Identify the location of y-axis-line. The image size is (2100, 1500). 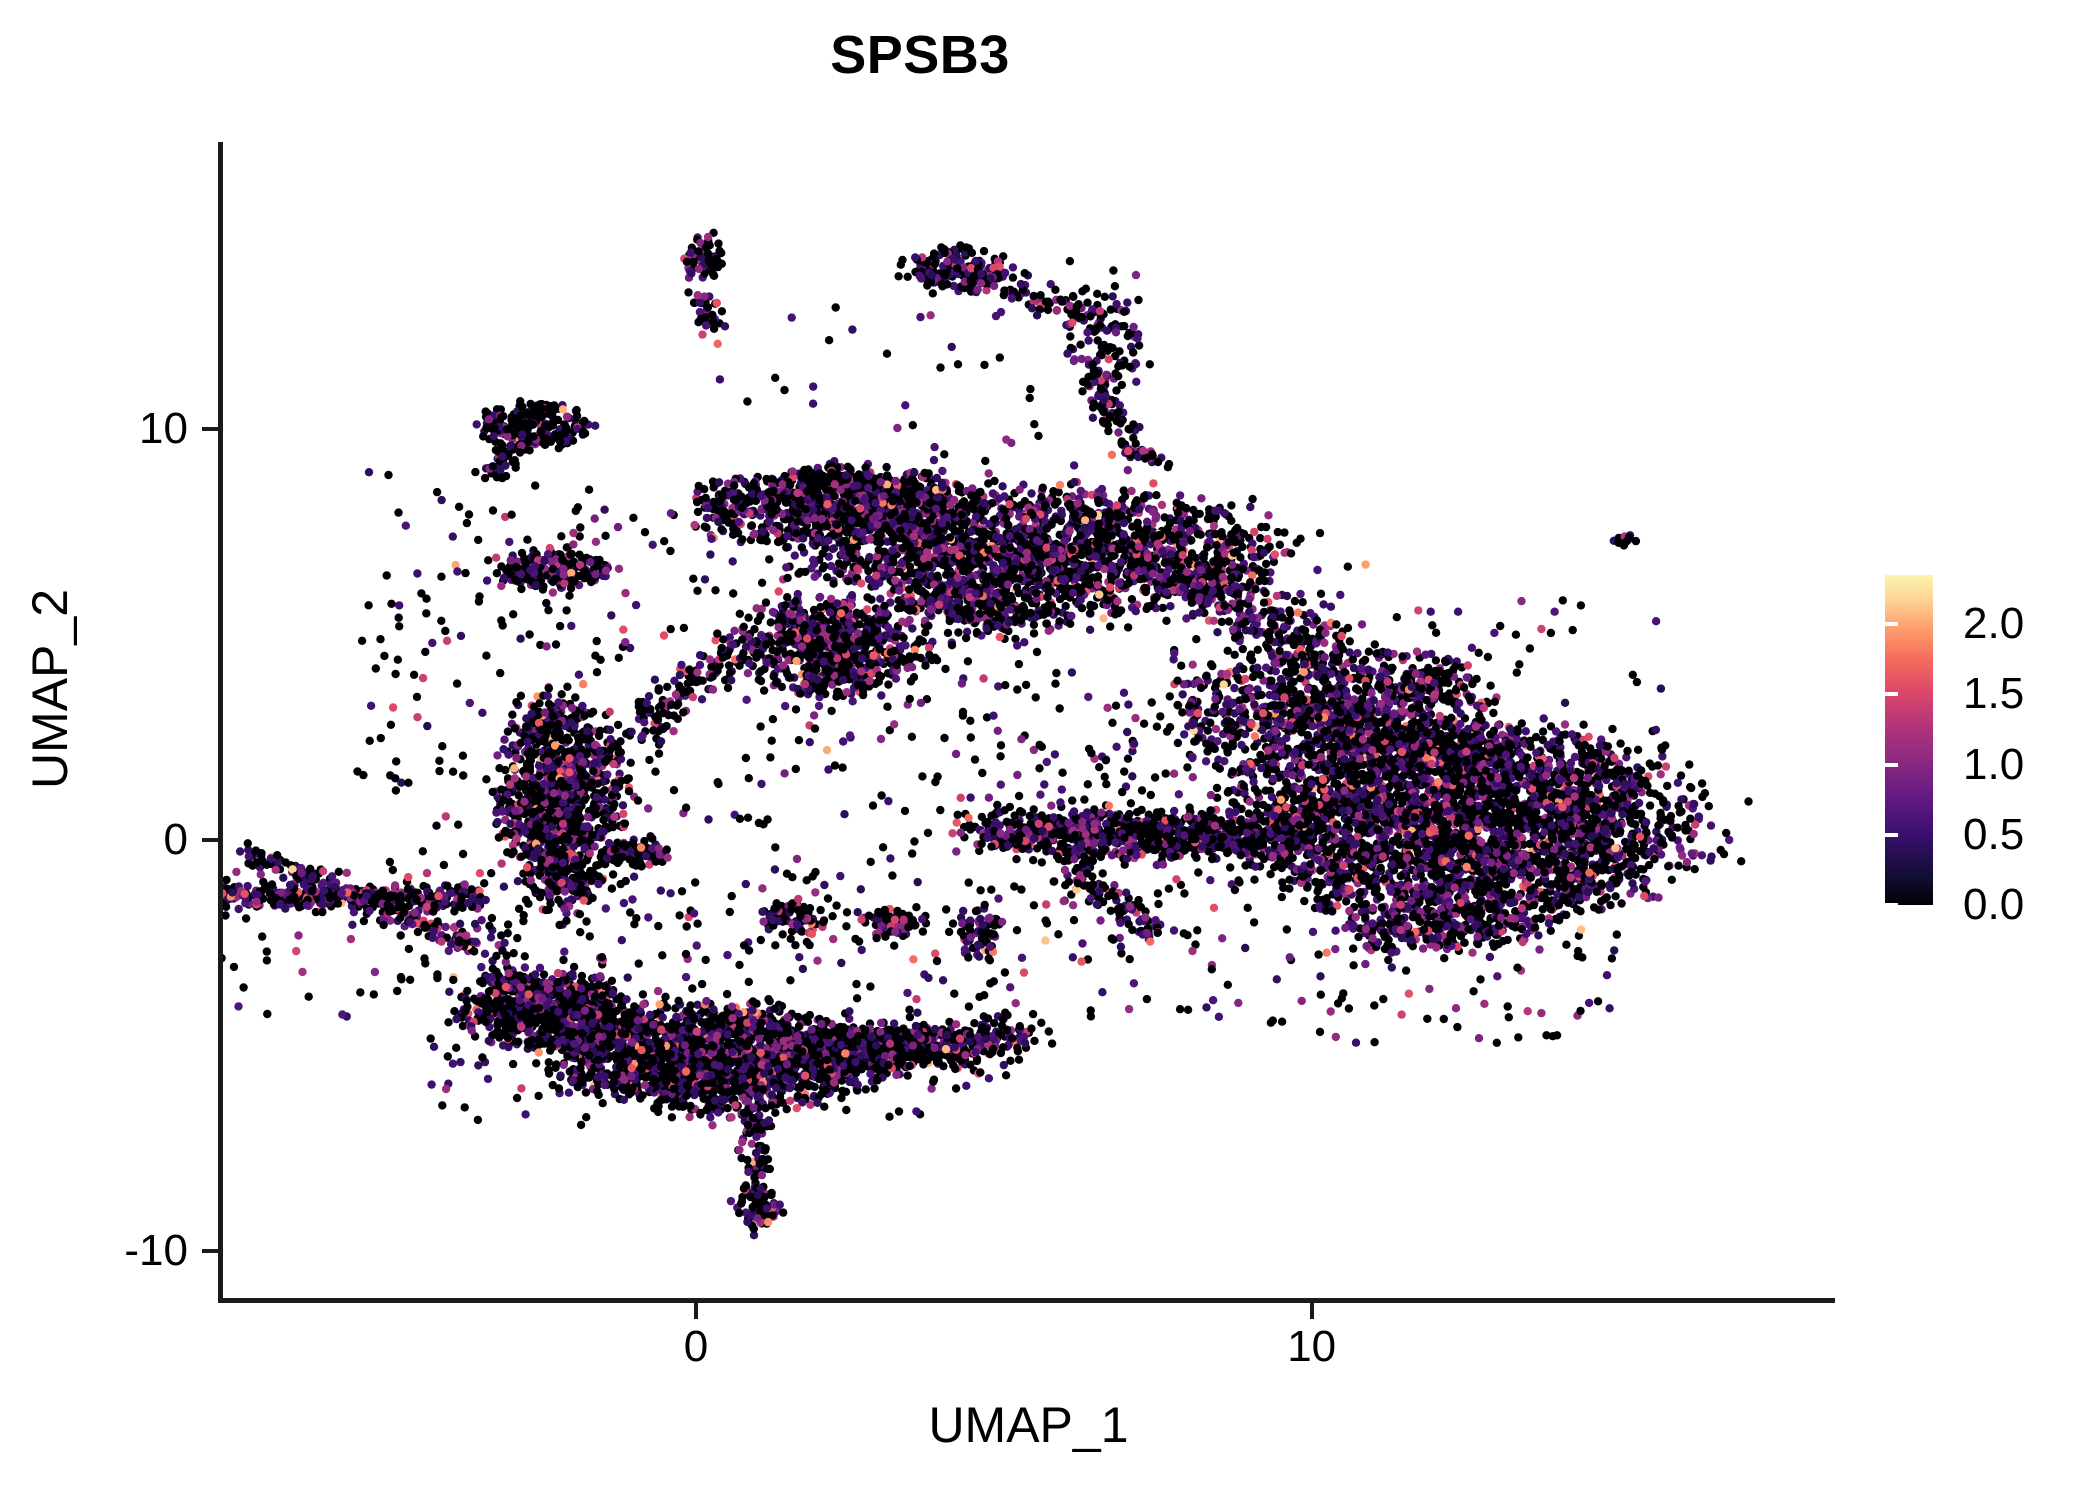
(220, 722).